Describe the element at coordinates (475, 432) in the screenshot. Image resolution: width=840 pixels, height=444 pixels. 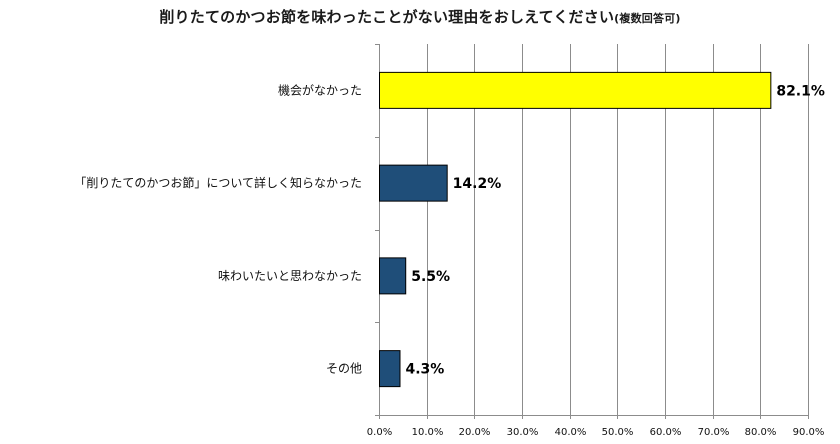
I see `x-tick-label: 20.0%` at that location.